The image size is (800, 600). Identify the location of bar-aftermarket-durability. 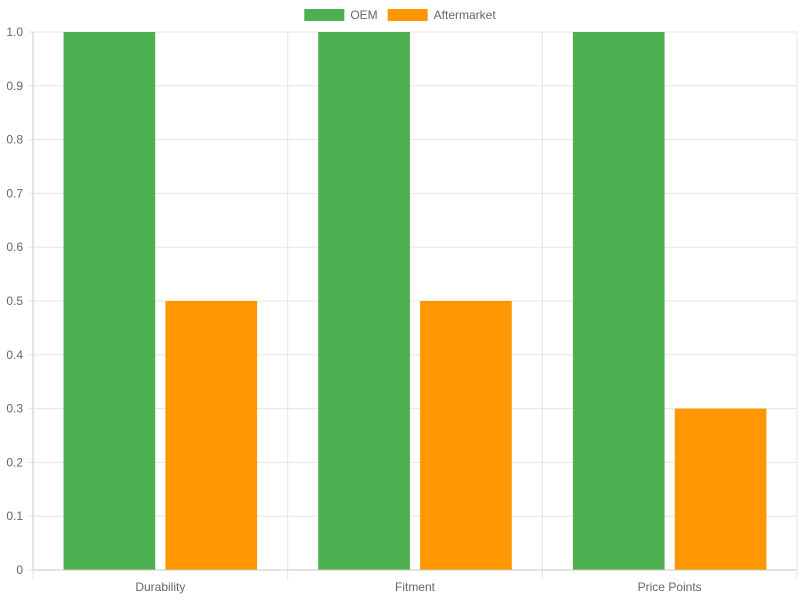
(211, 435).